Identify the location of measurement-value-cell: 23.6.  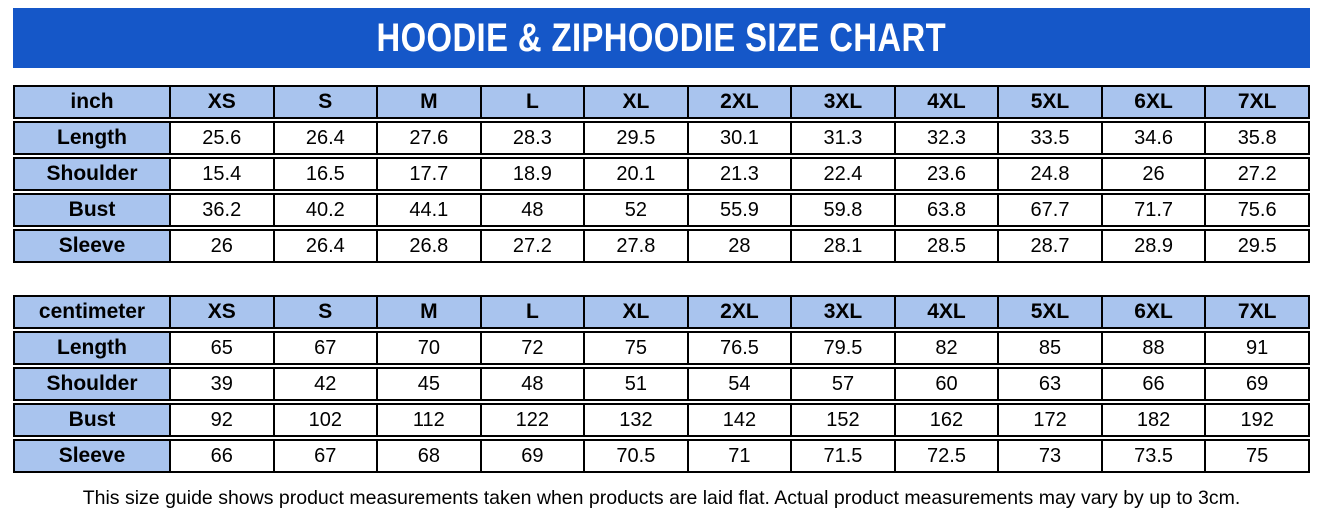
(947, 174).